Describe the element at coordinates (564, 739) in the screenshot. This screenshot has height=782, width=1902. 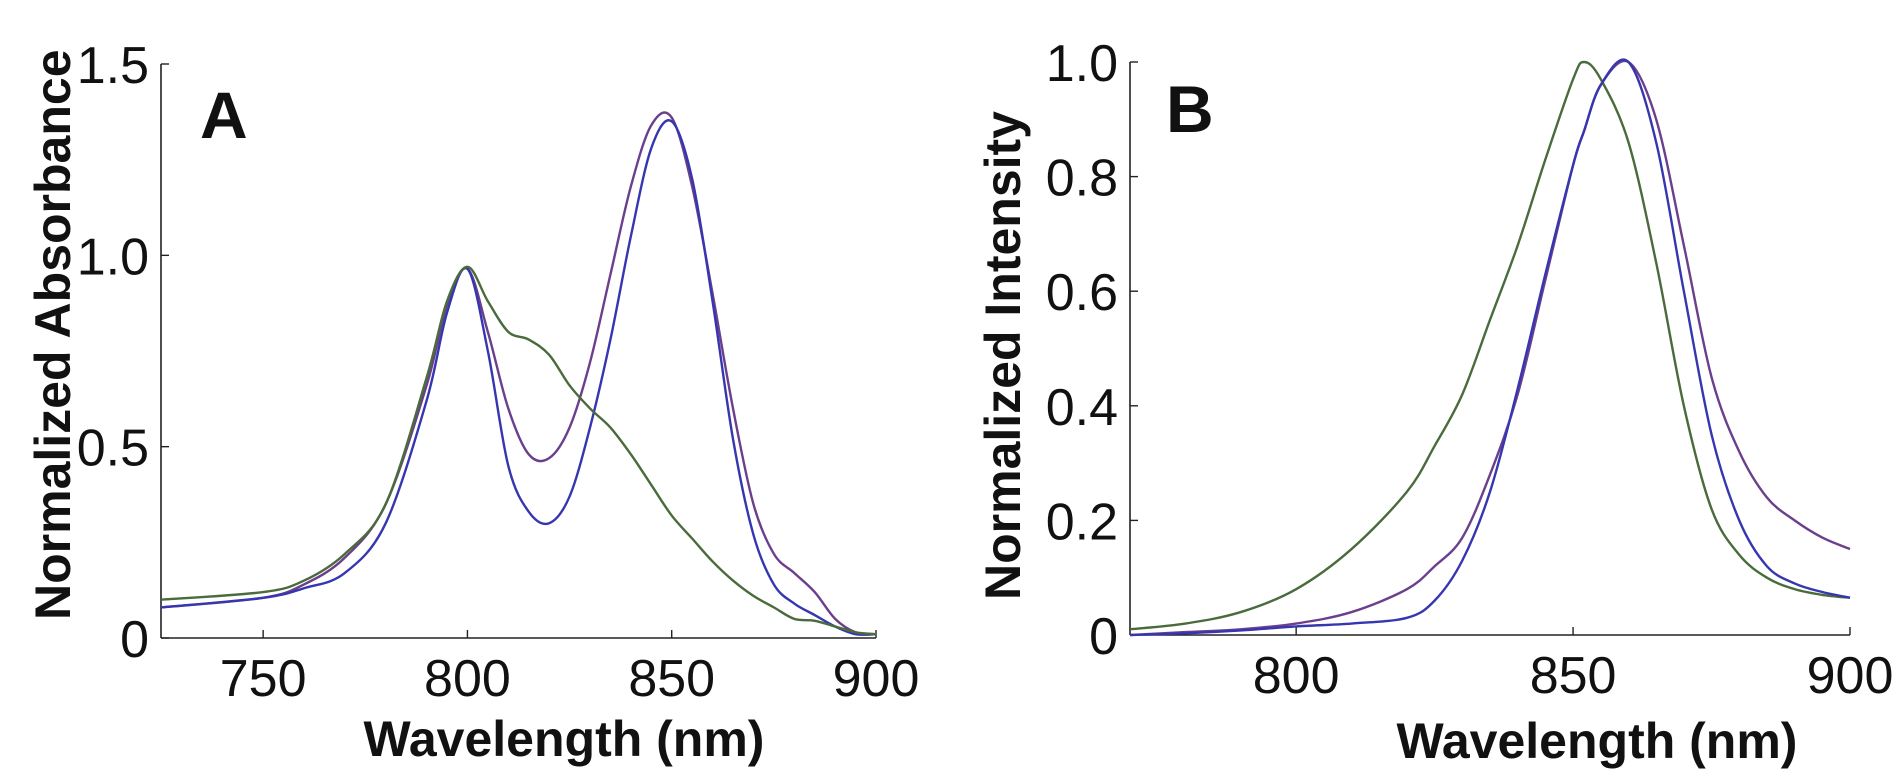
I see `x-axis-title-a: Wavelength (nm)` at that location.